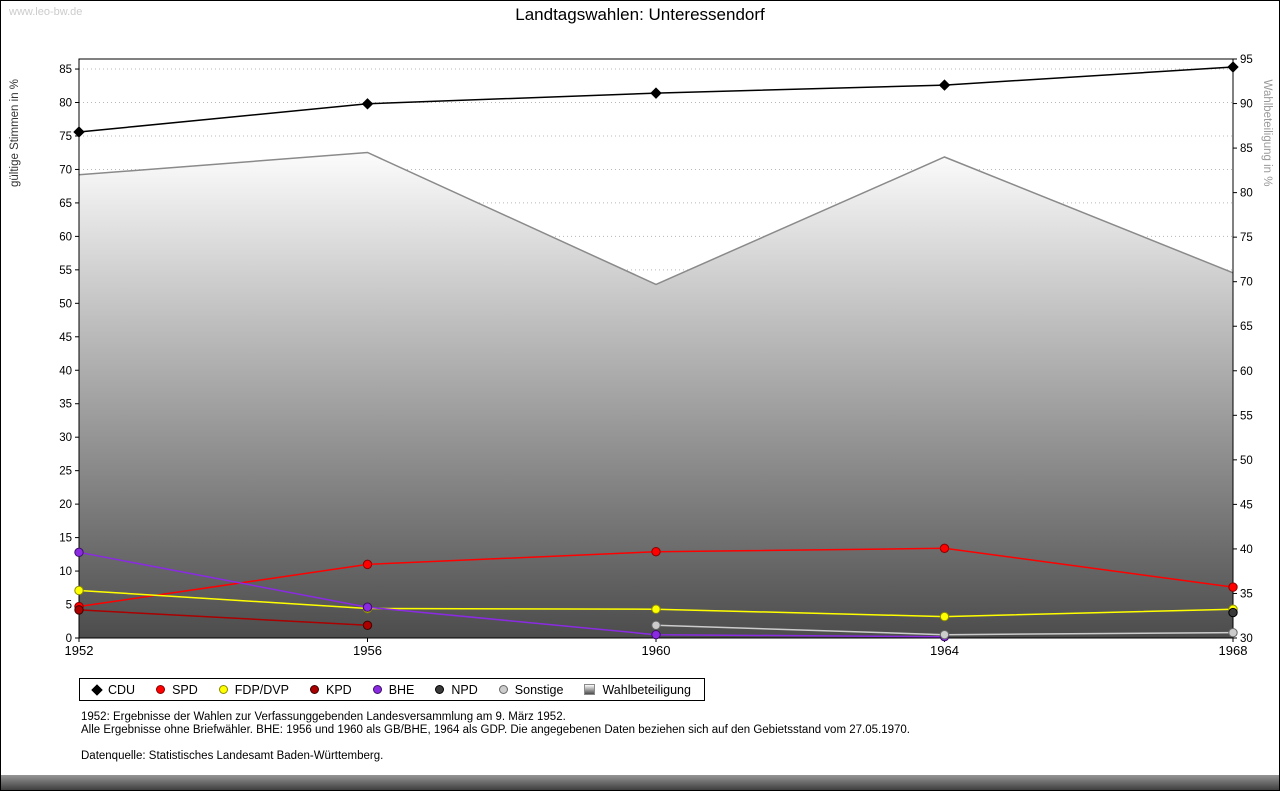 The width and height of the screenshot is (1280, 791). I want to click on series-cdu, so click(656, 99).